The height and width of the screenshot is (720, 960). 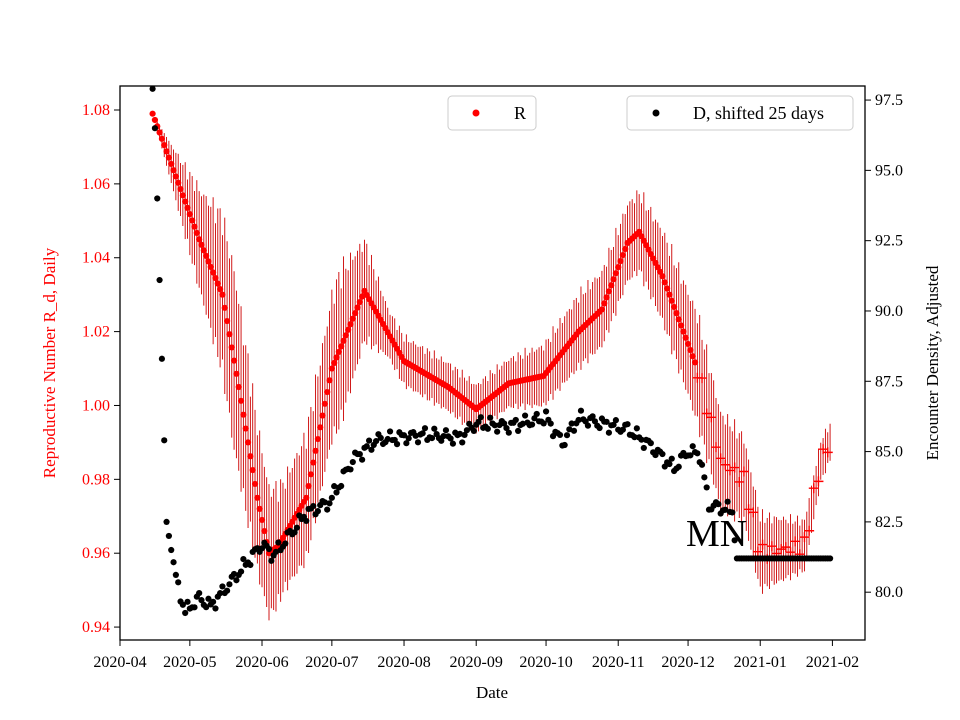 I want to click on y-left-tick-label: 1.04, so click(x=96, y=258).